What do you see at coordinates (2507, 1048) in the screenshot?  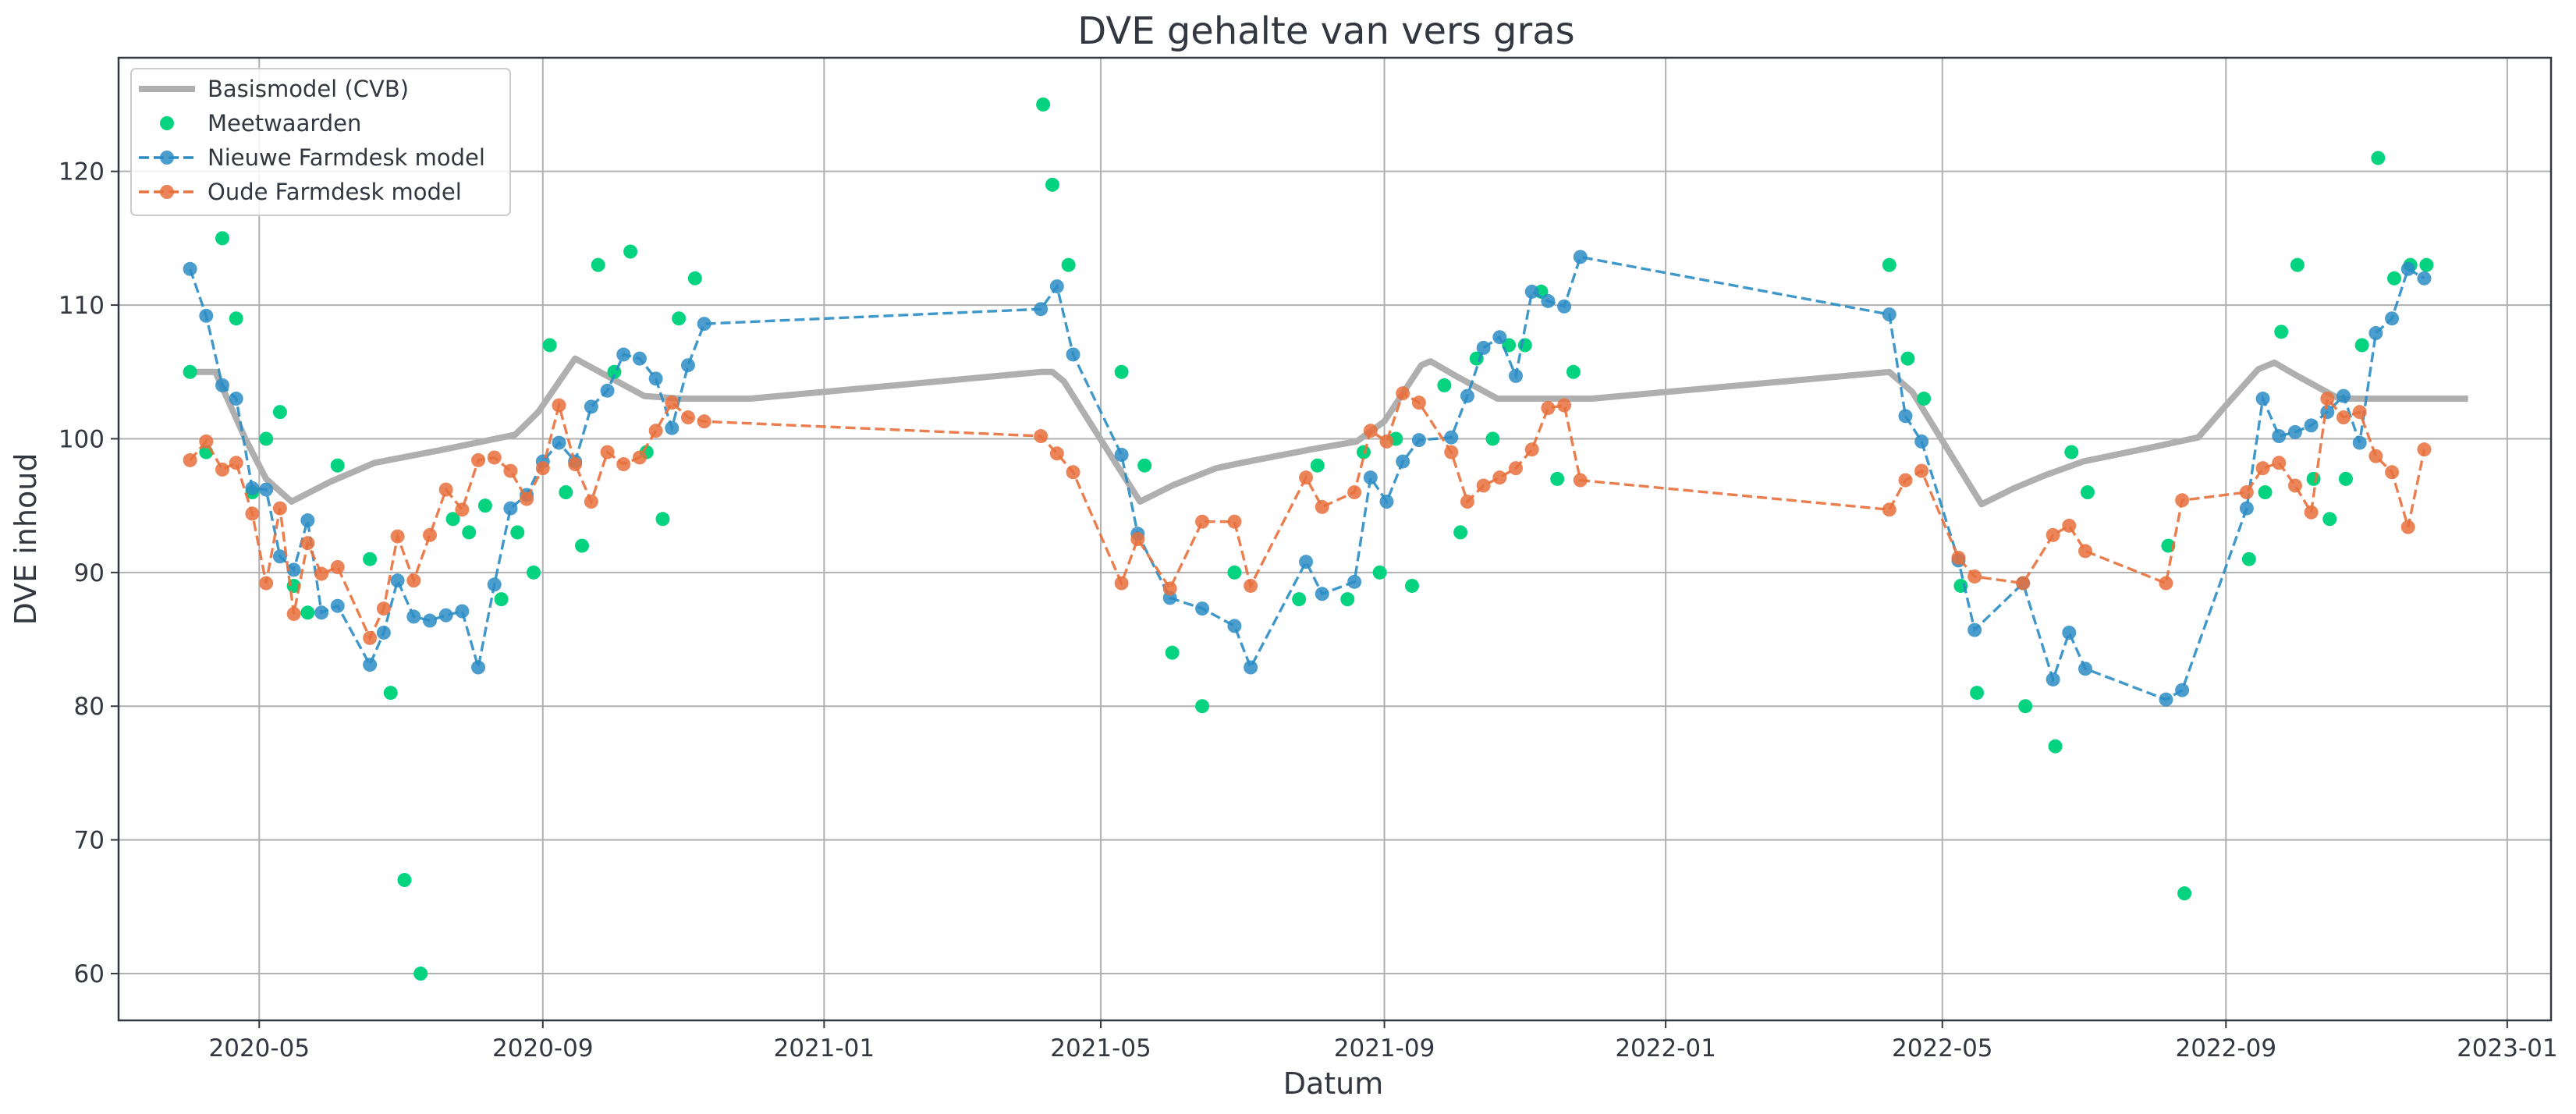 I see `x-tick-label: 2023-01` at bounding box center [2507, 1048].